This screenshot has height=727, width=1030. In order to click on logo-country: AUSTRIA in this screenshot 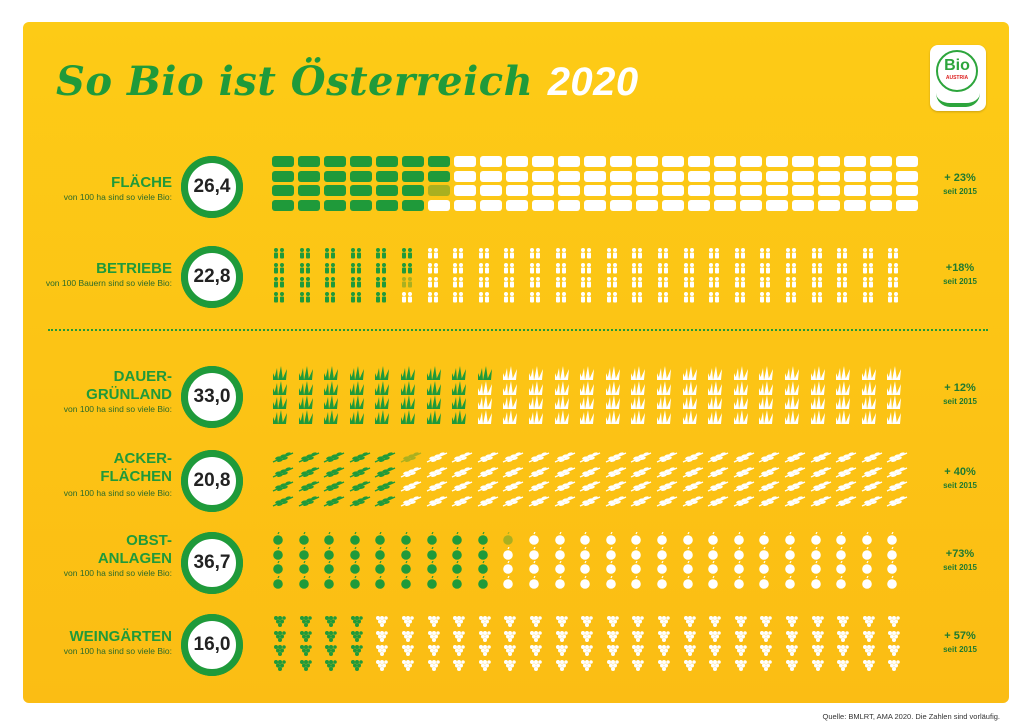, I will do `click(957, 78)`.